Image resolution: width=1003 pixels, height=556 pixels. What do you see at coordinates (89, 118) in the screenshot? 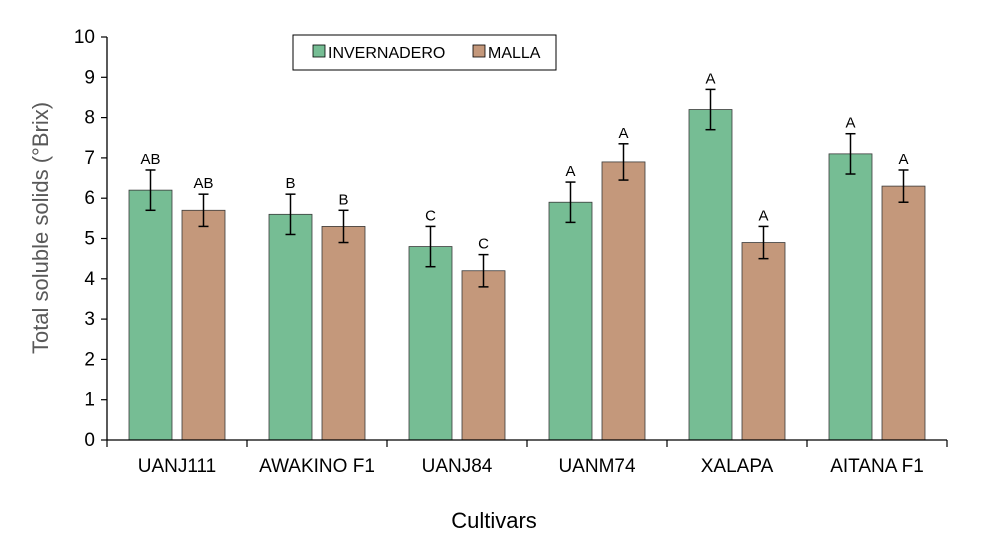
I see `y-tick-label: 8` at bounding box center [89, 118].